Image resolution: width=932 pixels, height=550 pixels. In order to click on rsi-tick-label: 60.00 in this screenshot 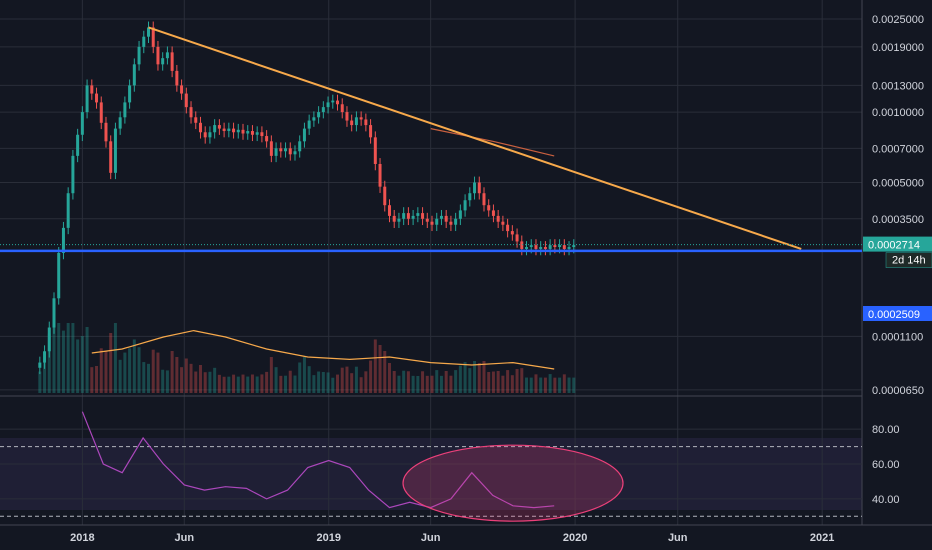, I will do `click(886, 465)`.